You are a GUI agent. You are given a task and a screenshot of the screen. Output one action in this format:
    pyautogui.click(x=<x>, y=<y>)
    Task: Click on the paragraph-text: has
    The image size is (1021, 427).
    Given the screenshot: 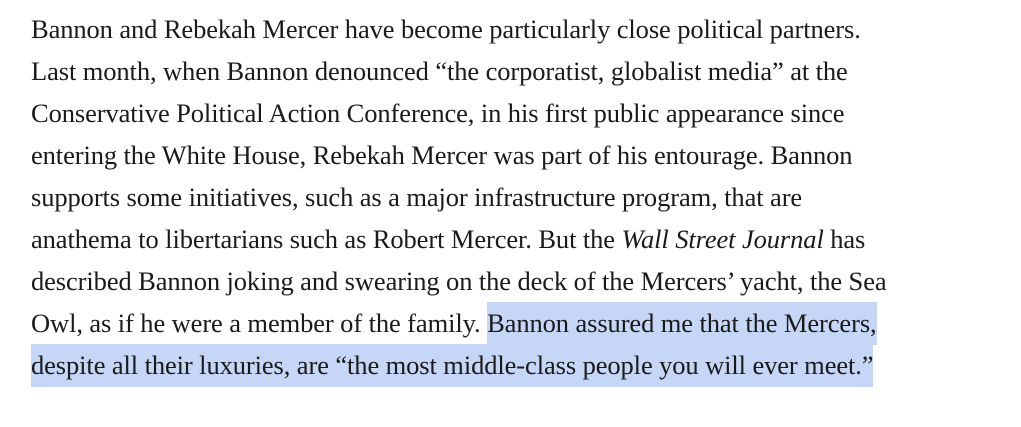 What is the action you would take?
    pyautogui.click(x=844, y=239)
    